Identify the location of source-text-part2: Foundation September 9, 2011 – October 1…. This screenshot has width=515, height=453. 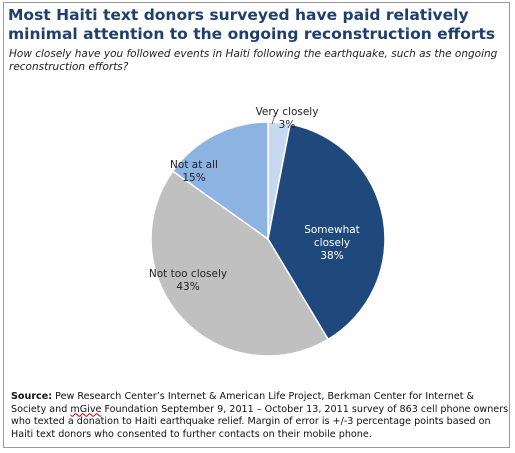
(260, 421).